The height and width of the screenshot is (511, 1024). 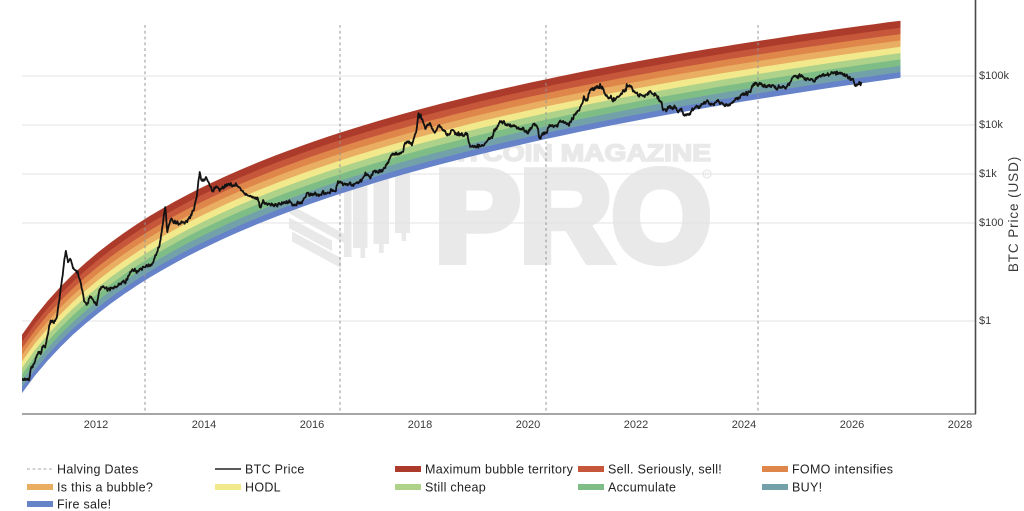 I want to click on svg-text: 2028, so click(x=960, y=425).